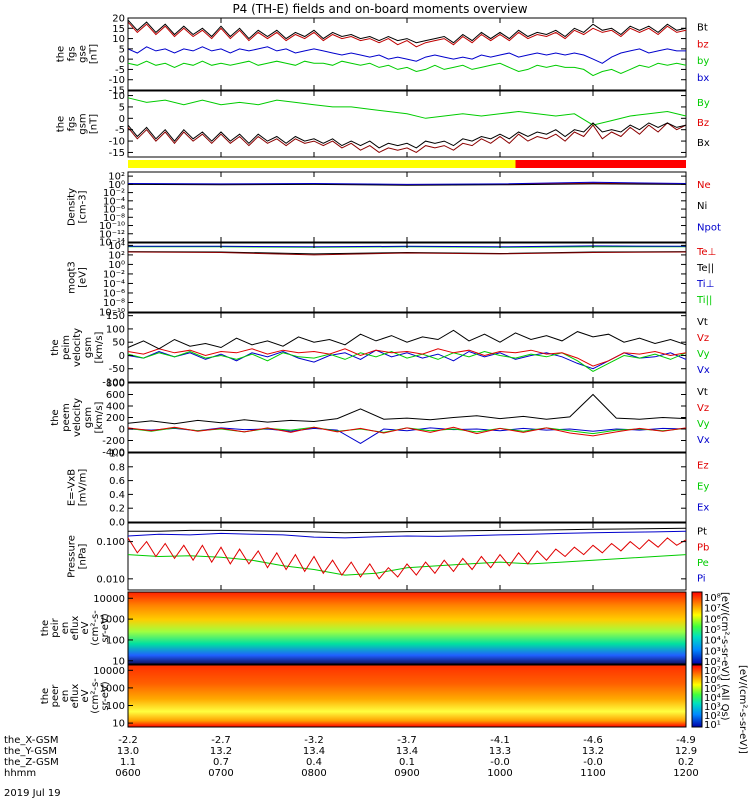 The width and height of the screenshot is (750, 800). What do you see at coordinates (592, 773) in the screenshot?
I see `footer-value: 1100` at bounding box center [592, 773].